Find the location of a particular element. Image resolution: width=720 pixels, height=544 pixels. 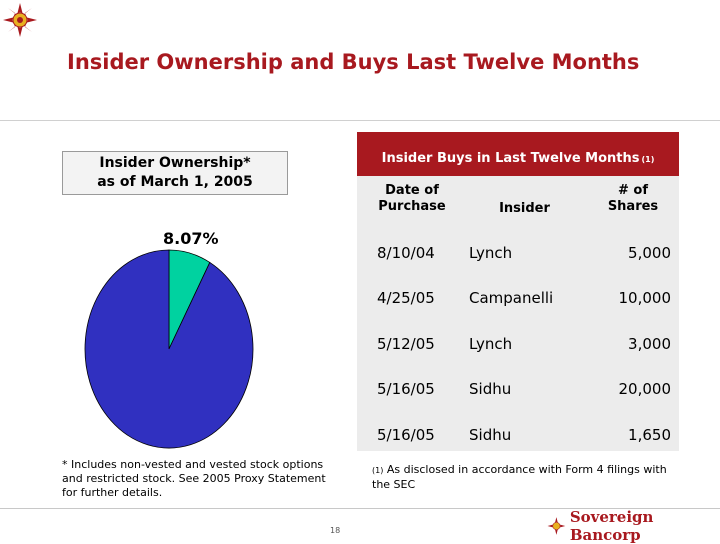

column-header-shares-line1: # of is located at coordinates (632, 190).